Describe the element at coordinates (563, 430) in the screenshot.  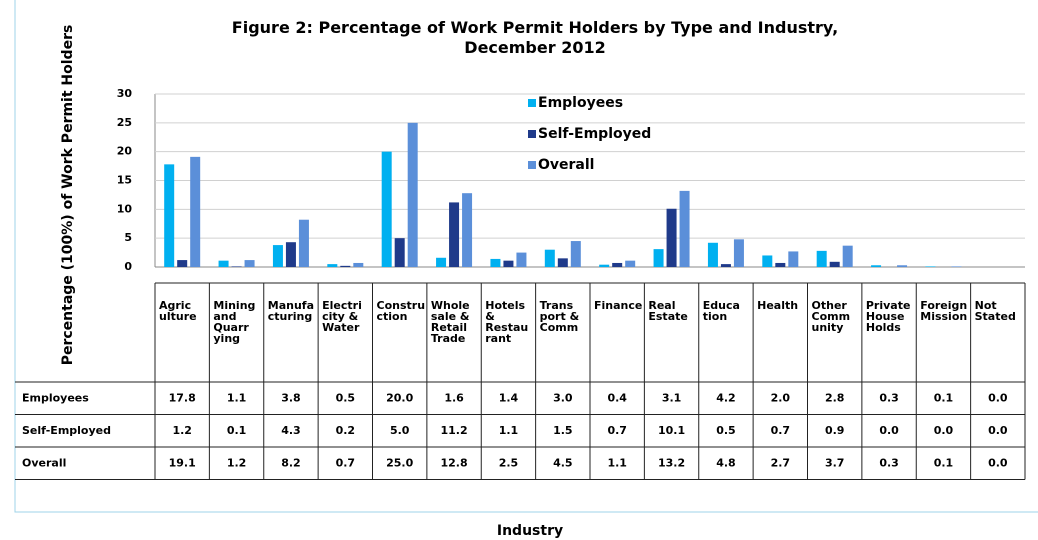
I see `table-value: 1.5` at that location.